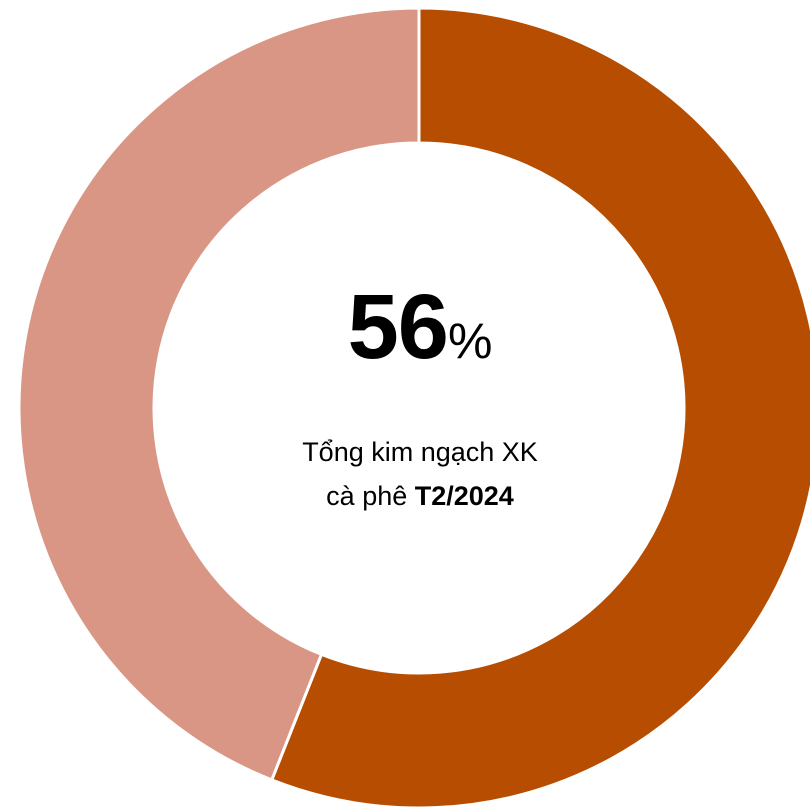  I want to click on center-caption-line-2: cà phê T2/2024, so click(420, 496).